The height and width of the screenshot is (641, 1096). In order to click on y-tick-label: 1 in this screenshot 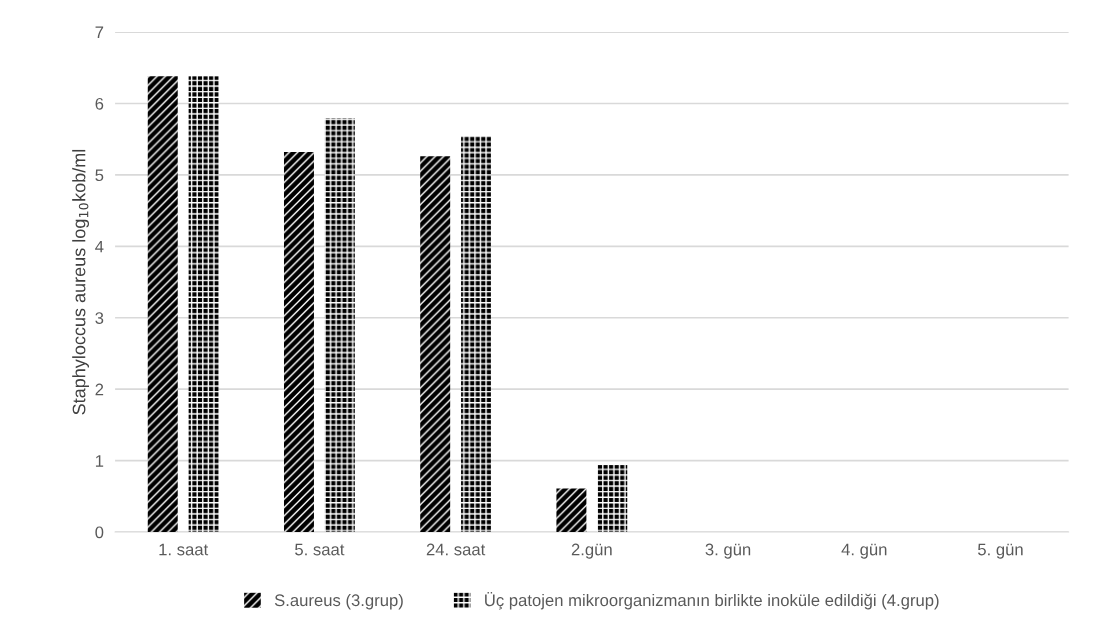, I will do `click(99, 461)`.